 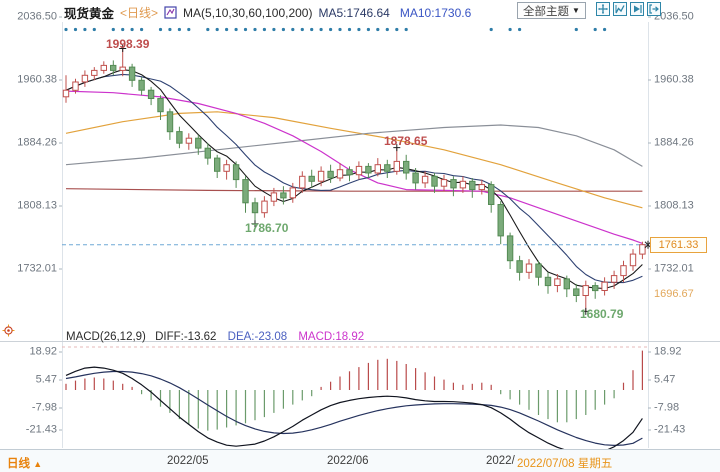 What do you see at coordinates (257, 337) in the screenshot?
I see `macd-dea-value: DEA:-23.08` at bounding box center [257, 337].